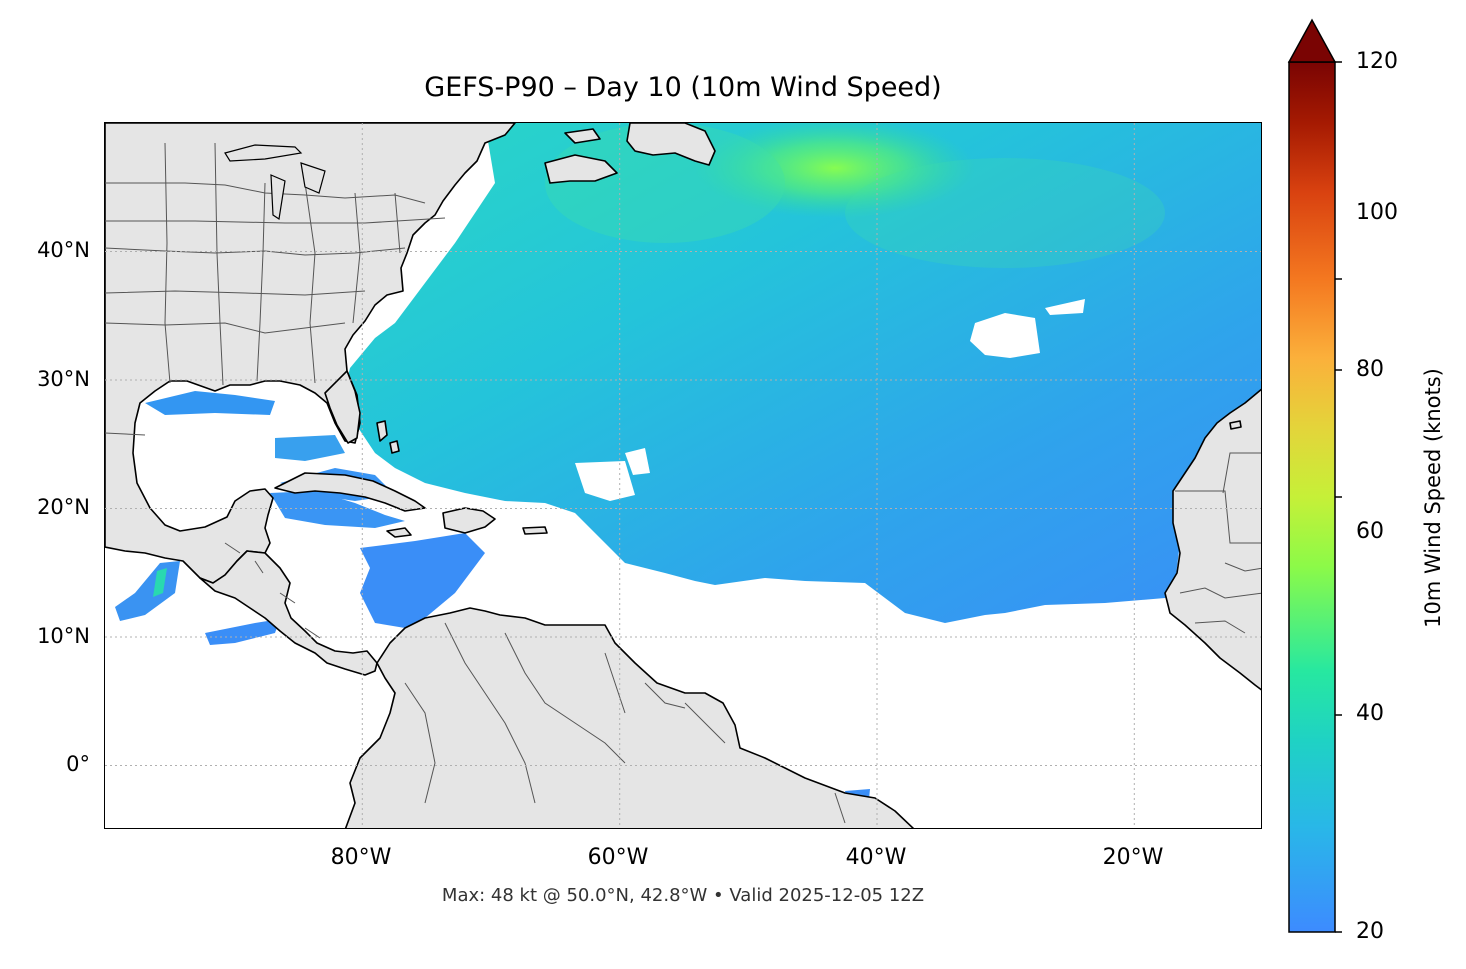 The image size is (1466, 969). What do you see at coordinates (1433, 498) in the screenshot?
I see `colorbar-label: 10m Wind Speed (knots)` at bounding box center [1433, 498].